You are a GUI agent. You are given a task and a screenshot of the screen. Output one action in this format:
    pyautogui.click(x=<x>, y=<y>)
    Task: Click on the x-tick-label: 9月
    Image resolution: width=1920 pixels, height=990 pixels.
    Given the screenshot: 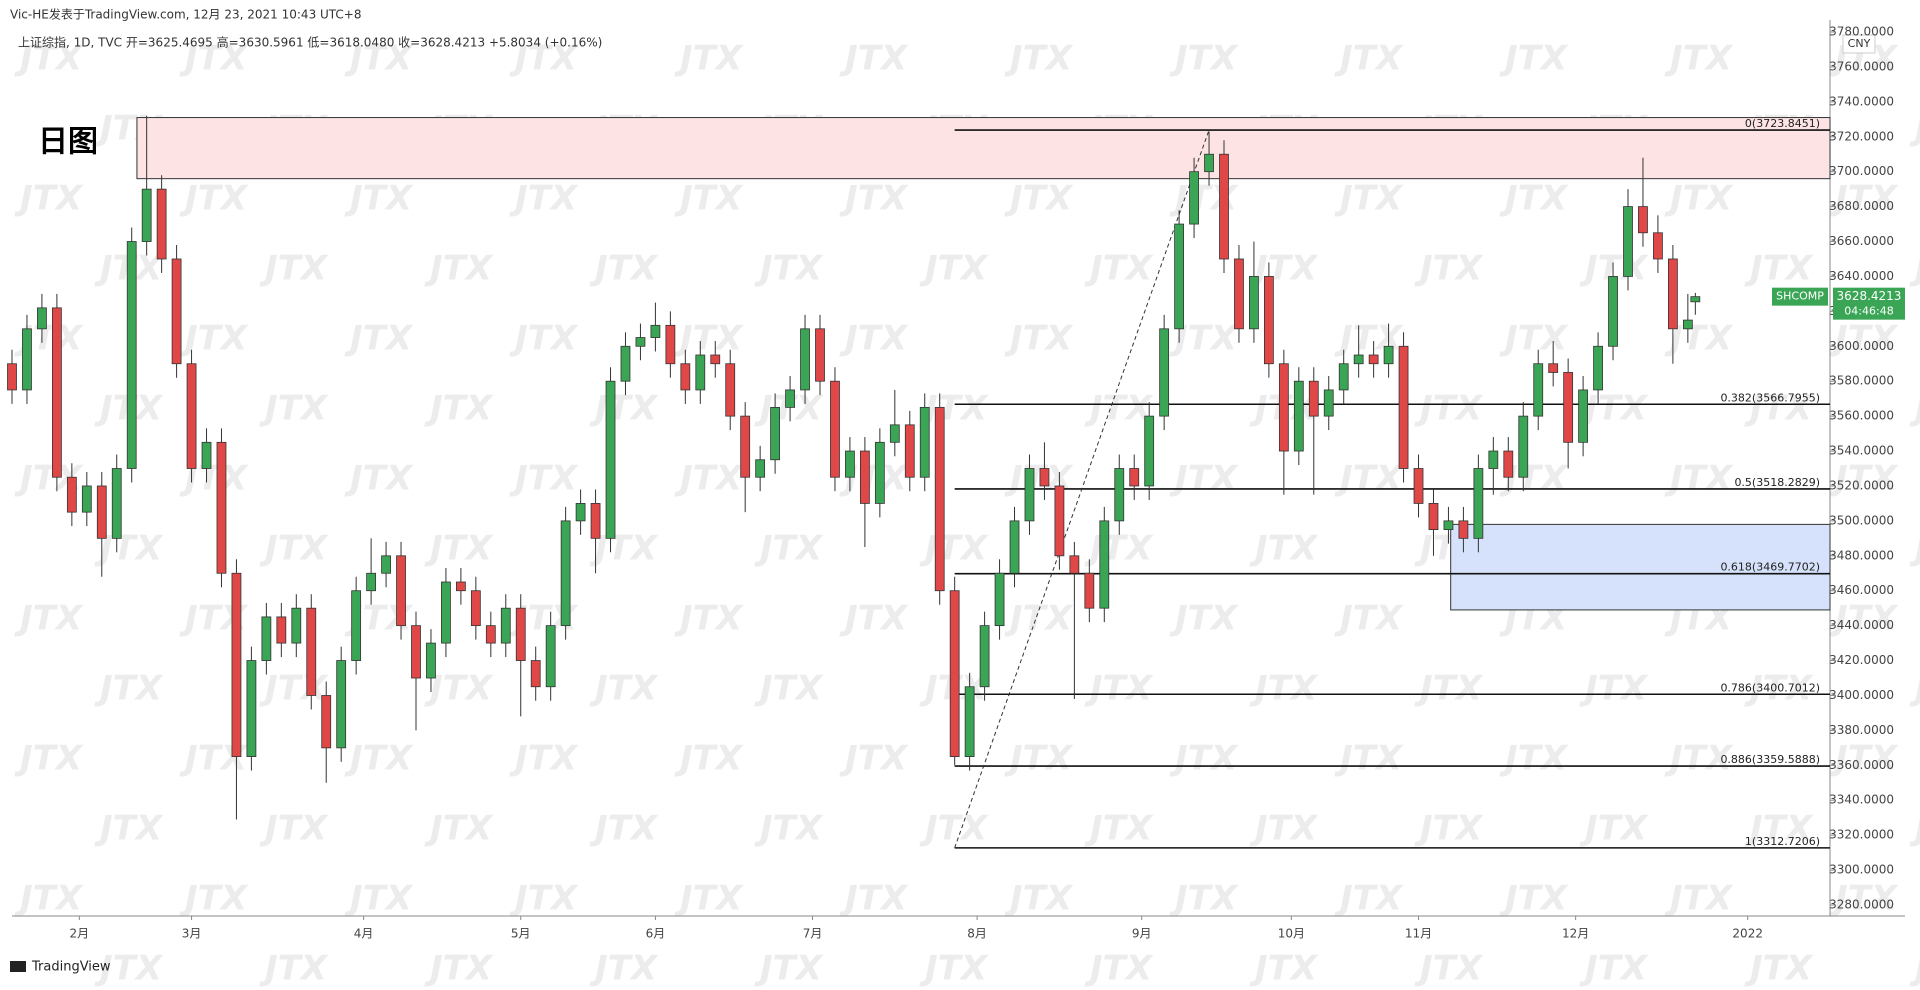 What is the action you would take?
    pyautogui.click(x=1142, y=934)
    